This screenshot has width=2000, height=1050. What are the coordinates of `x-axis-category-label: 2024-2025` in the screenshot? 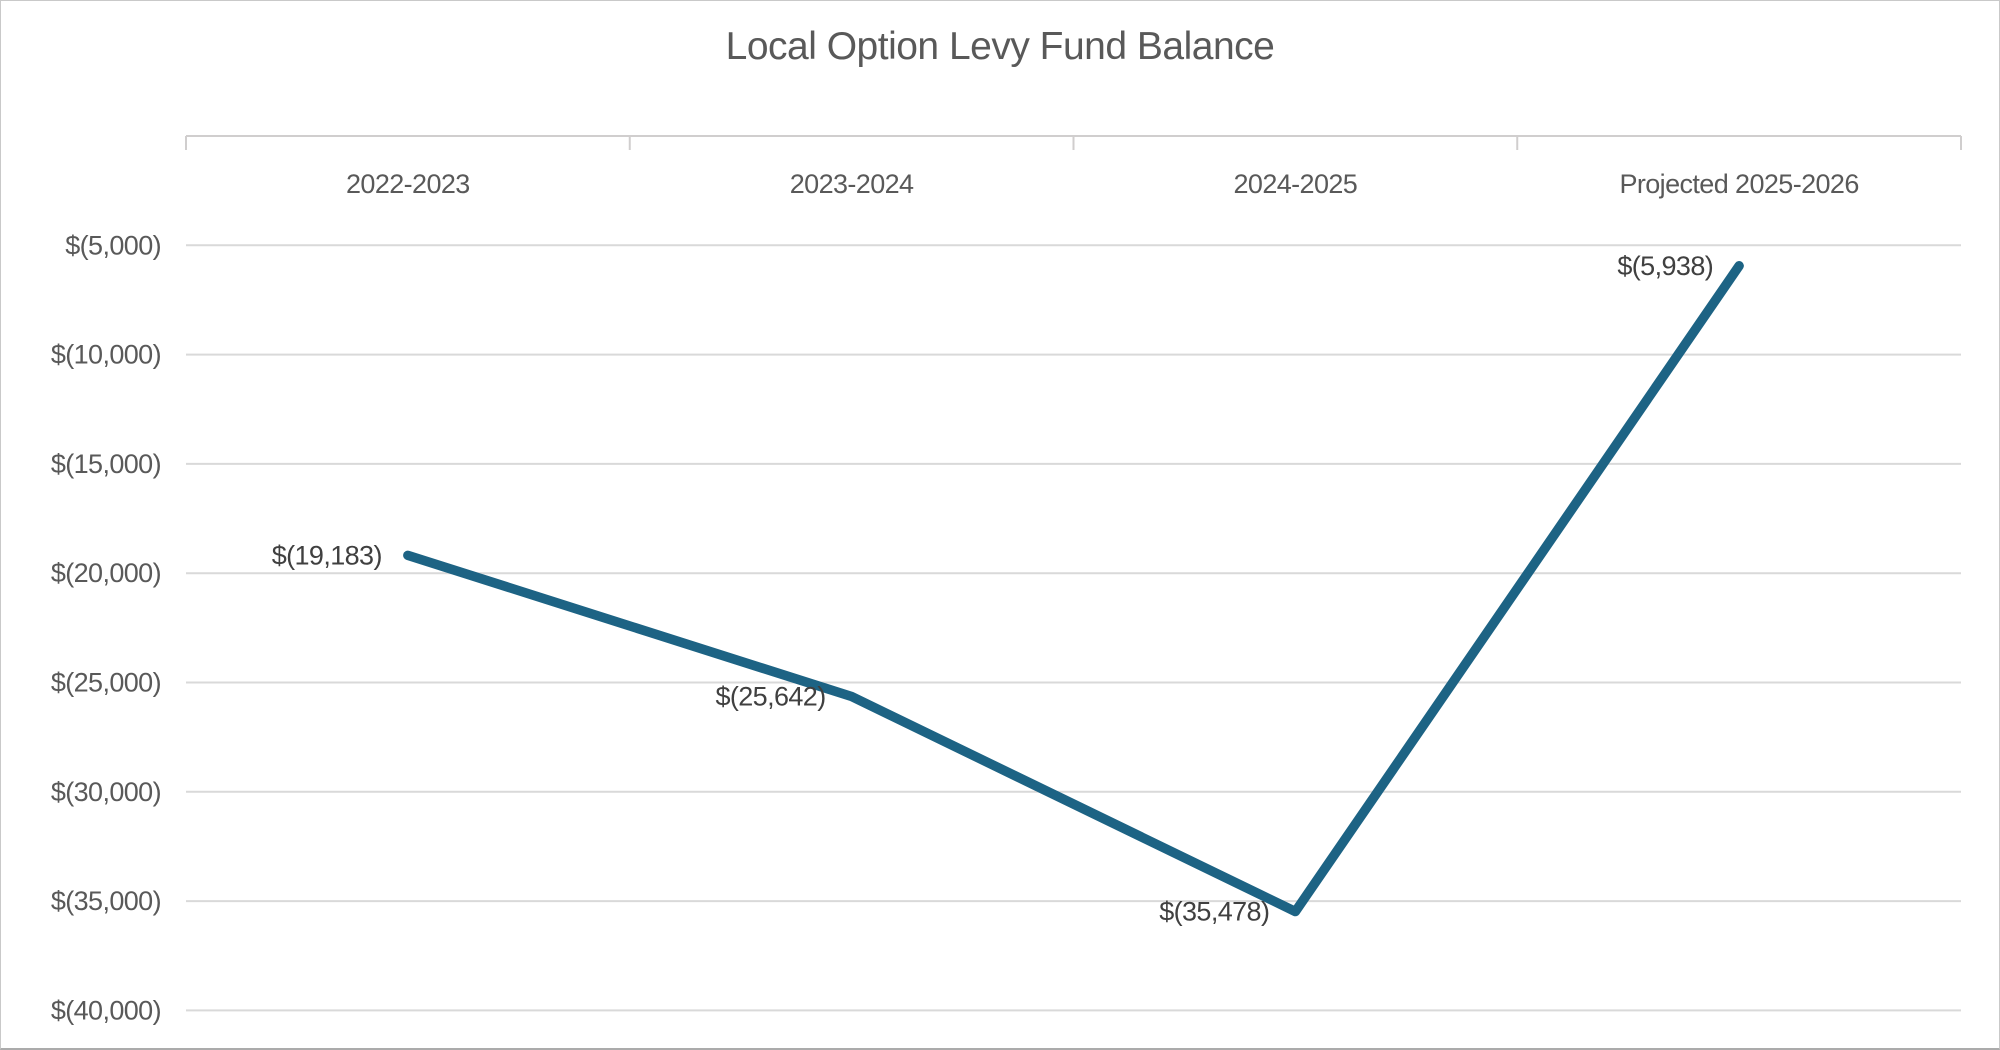 It's located at (1296, 184).